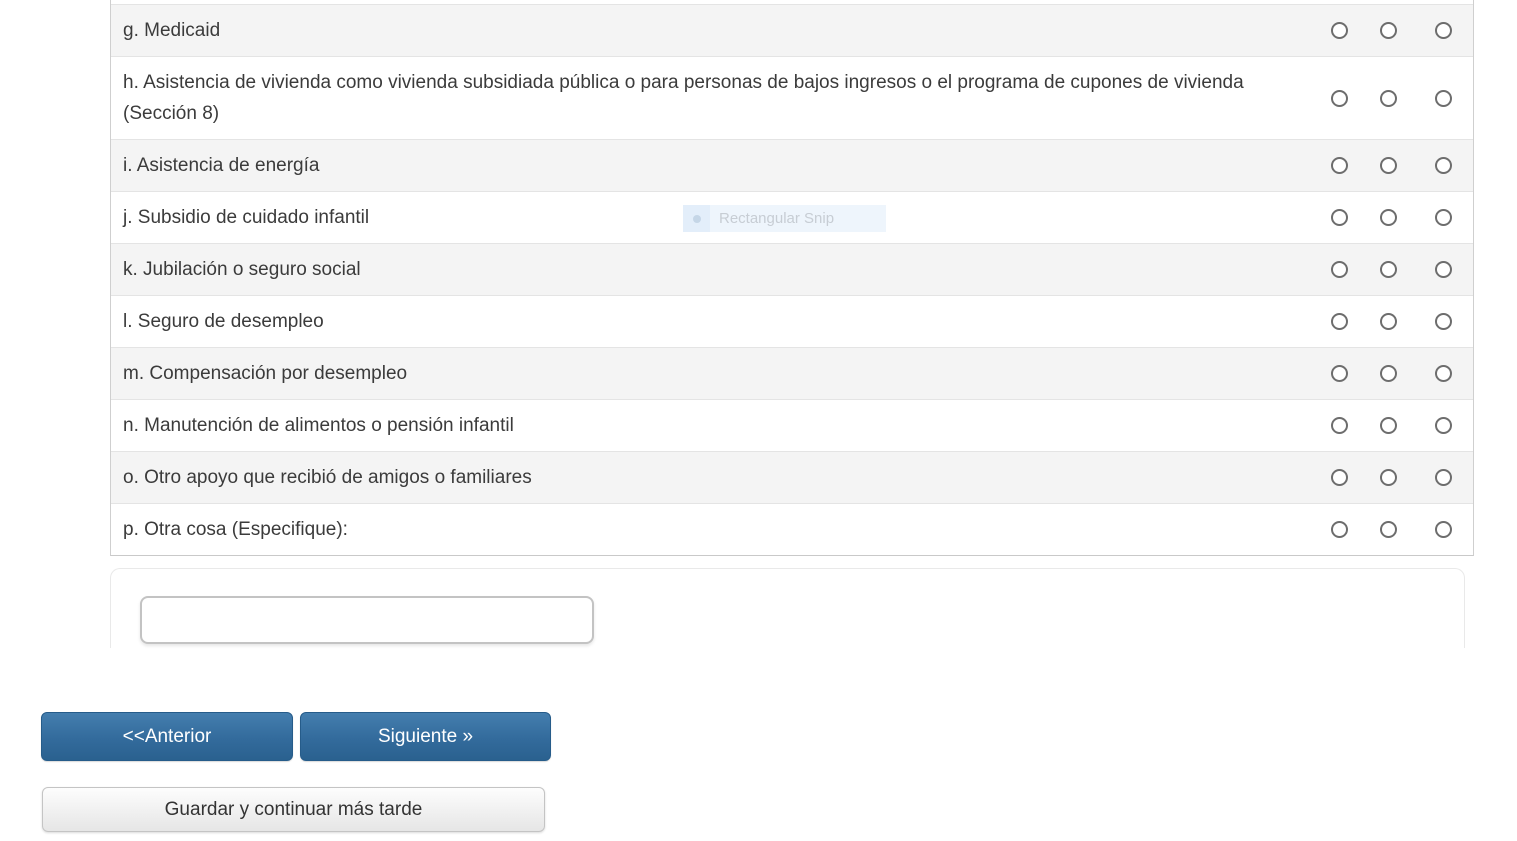 This screenshot has height=841, width=1517. I want to click on row-label: i. Asistencia de energía, so click(221, 165).